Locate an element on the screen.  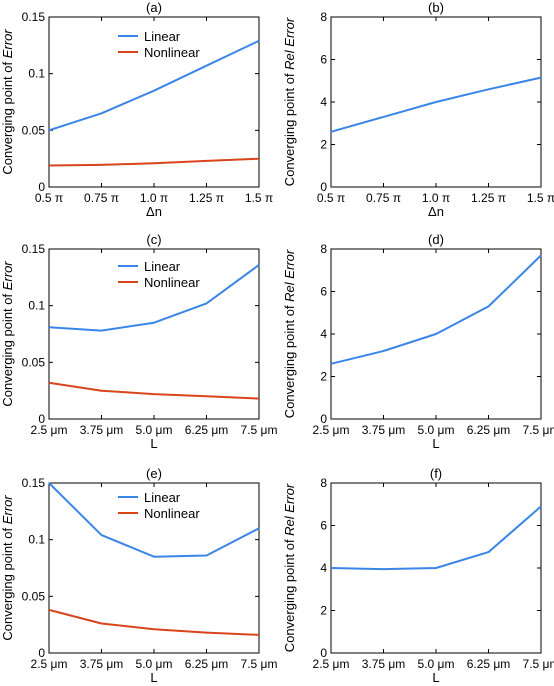
panel-label: (f) is located at coordinates (436, 473).